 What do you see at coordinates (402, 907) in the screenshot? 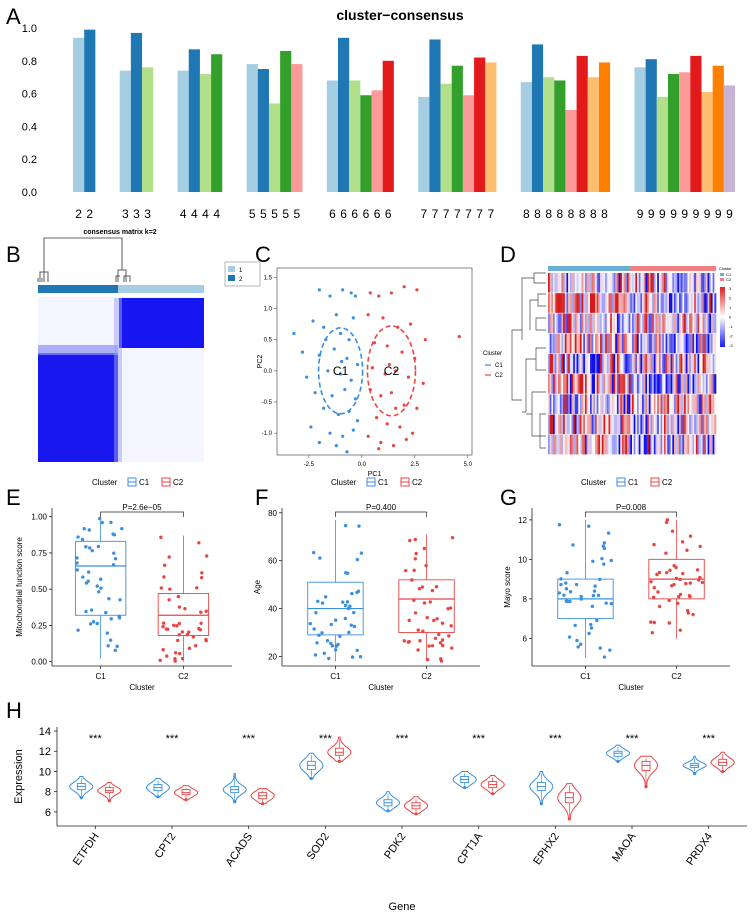
I see `x-axis-label: Gene` at bounding box center [402, 907].